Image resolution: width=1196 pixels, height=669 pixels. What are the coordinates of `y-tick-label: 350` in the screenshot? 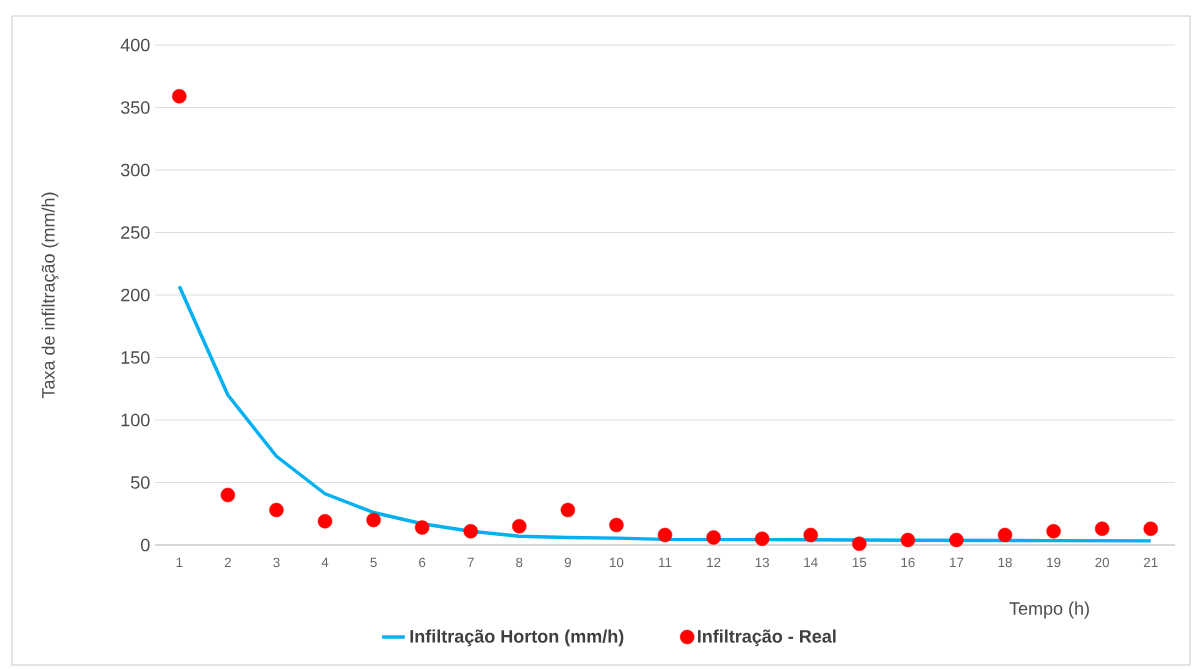 It's located at (135, 107).